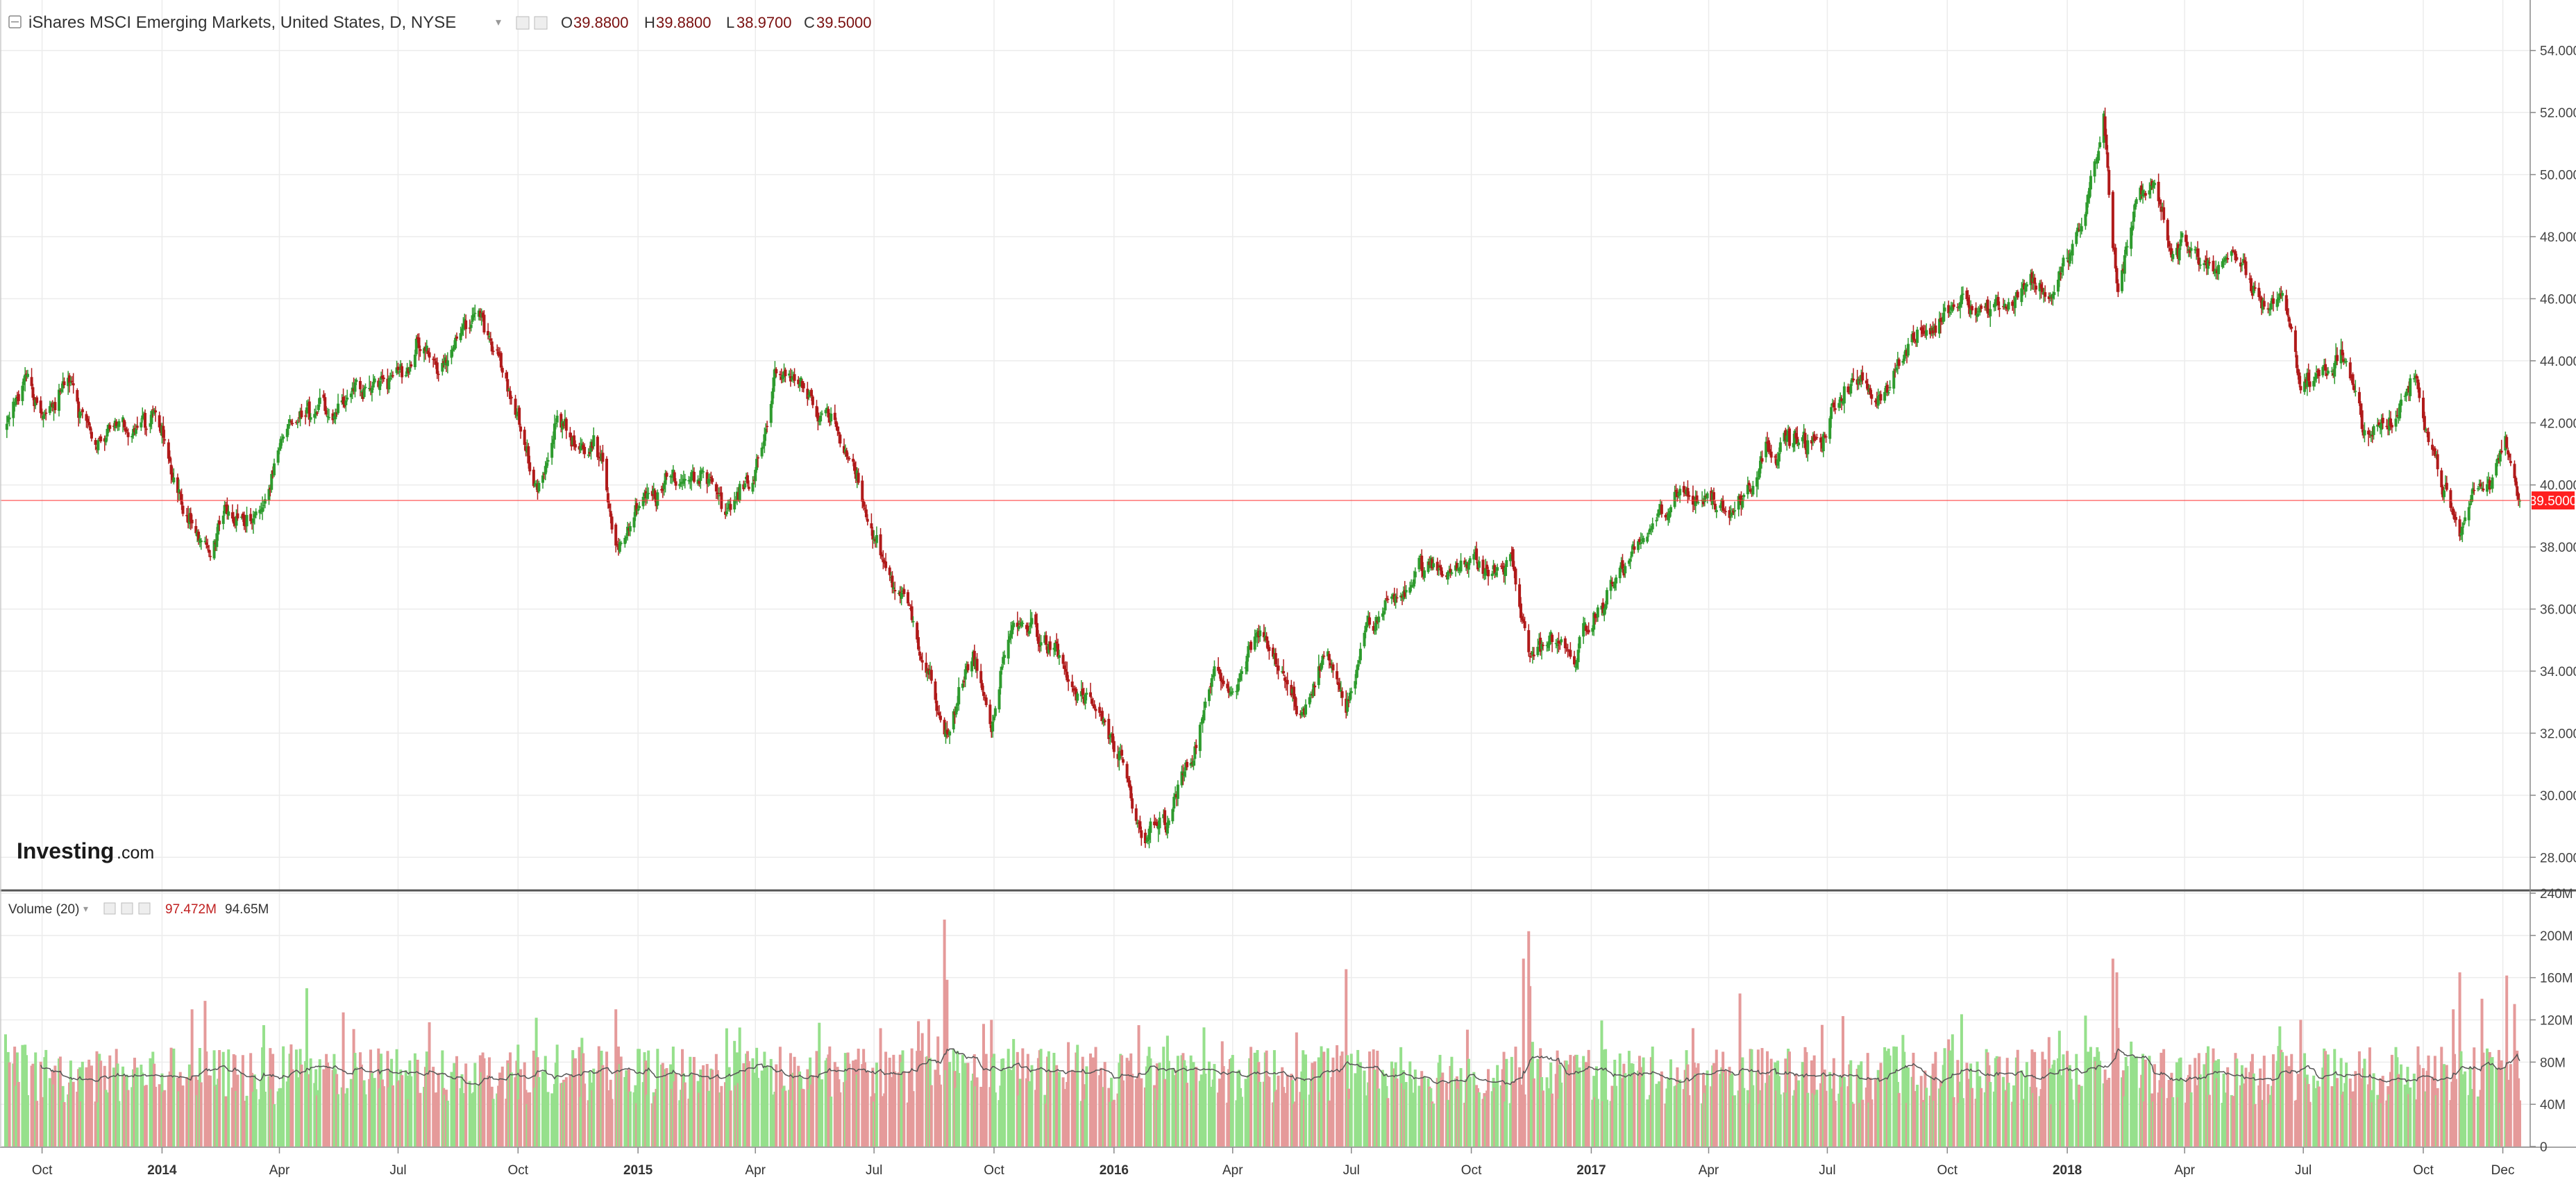  What do you see at coordinates (523, 23) in the screenshot?
I see `settings-icon` at bounding box center [523, 23].